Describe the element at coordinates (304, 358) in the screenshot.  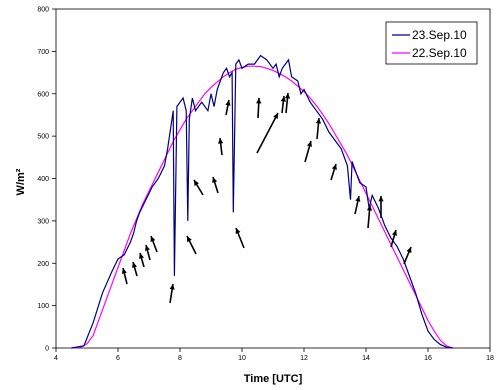
I see `x-tick-label: 12` at that location.